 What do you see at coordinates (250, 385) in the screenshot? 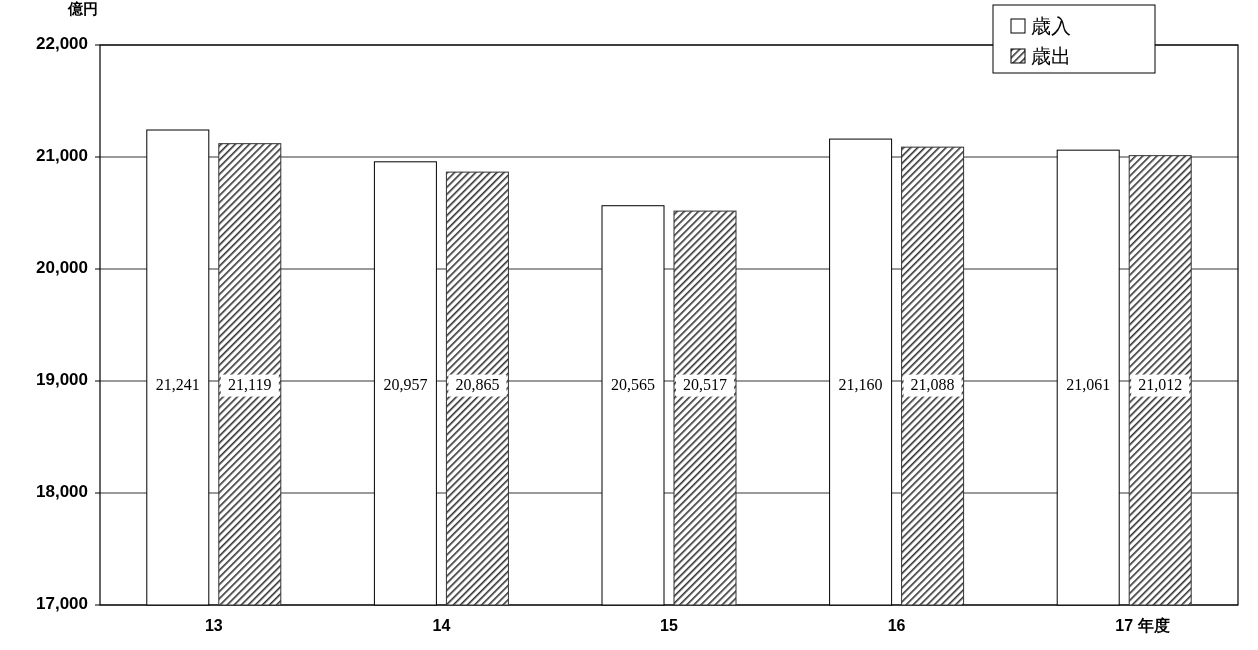
I see `data-label: 21,119` at bounding box center [250, 385].